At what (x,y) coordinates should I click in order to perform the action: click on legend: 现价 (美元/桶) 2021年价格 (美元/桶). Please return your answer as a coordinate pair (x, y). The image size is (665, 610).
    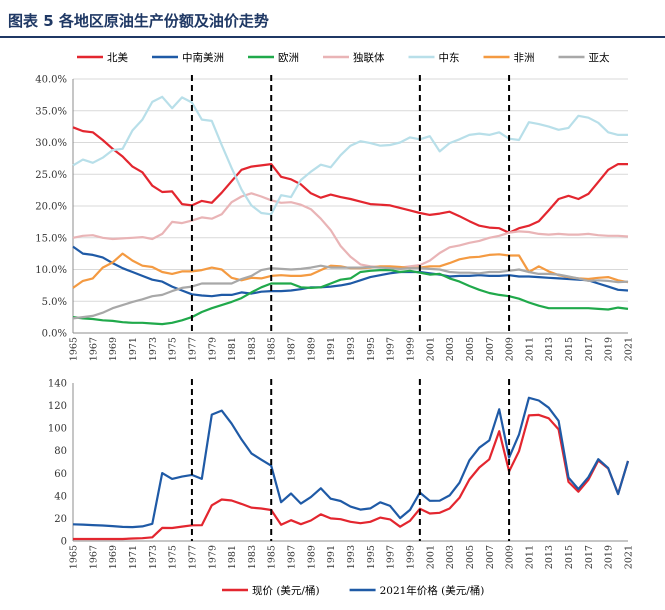
    Looking at the image, I should click on (353, 590).